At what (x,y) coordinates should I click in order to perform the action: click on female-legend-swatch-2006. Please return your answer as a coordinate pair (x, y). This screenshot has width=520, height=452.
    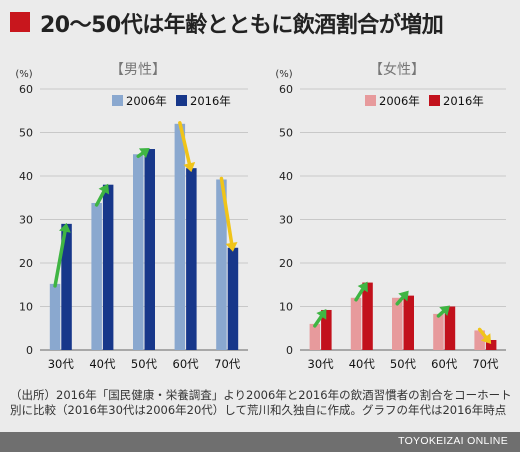
    Looking at the image, I should click on (370, 100).